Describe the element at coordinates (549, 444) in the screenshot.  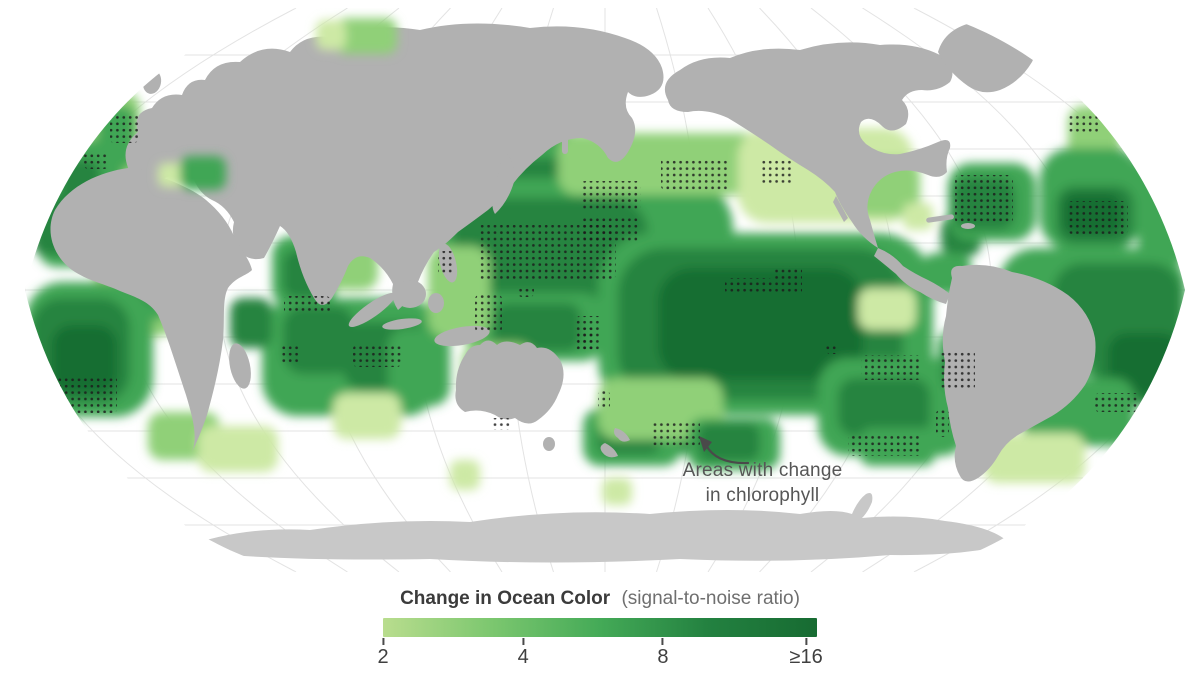
I see `island-tasmania` at that location.